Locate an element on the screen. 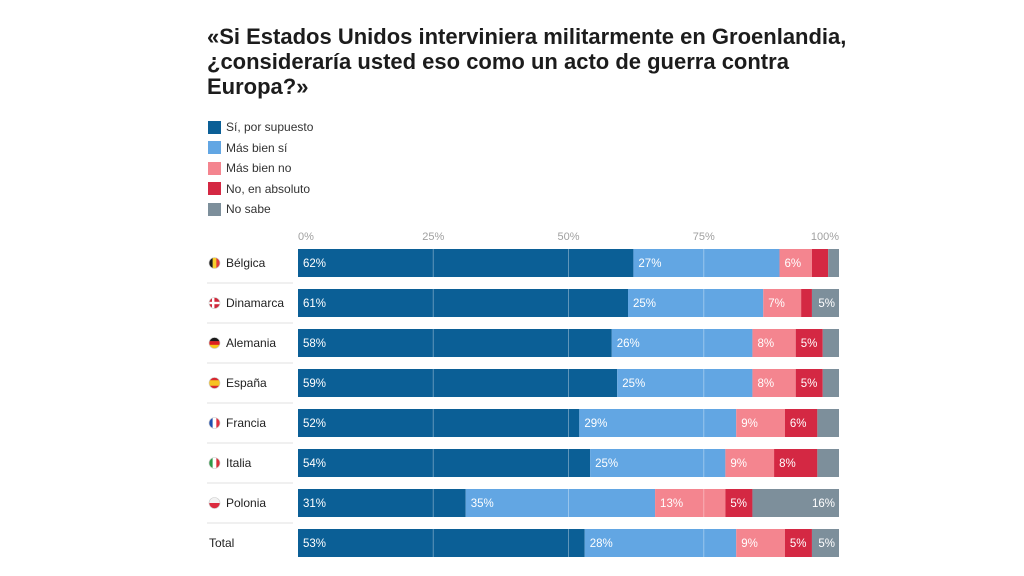 The height and width of the screenshot is (576, 1024). x-tick-label: 50% is located at coordinates (568, 237).